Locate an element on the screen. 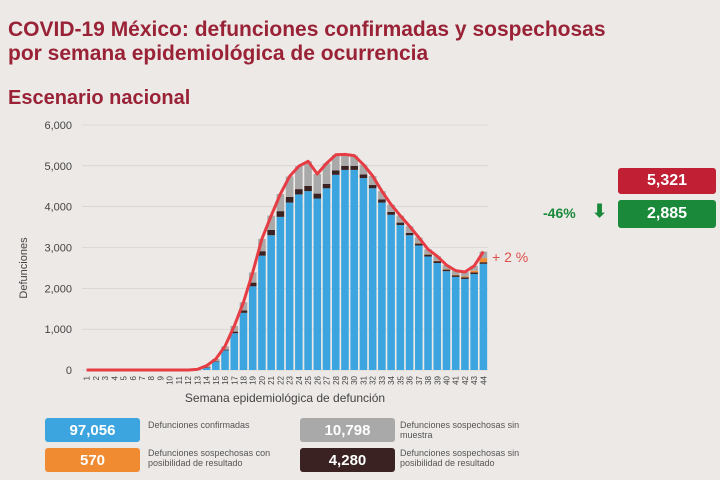 The image size is (720, 480). x-tick-label: 3 is located at coordinates (105, 377).